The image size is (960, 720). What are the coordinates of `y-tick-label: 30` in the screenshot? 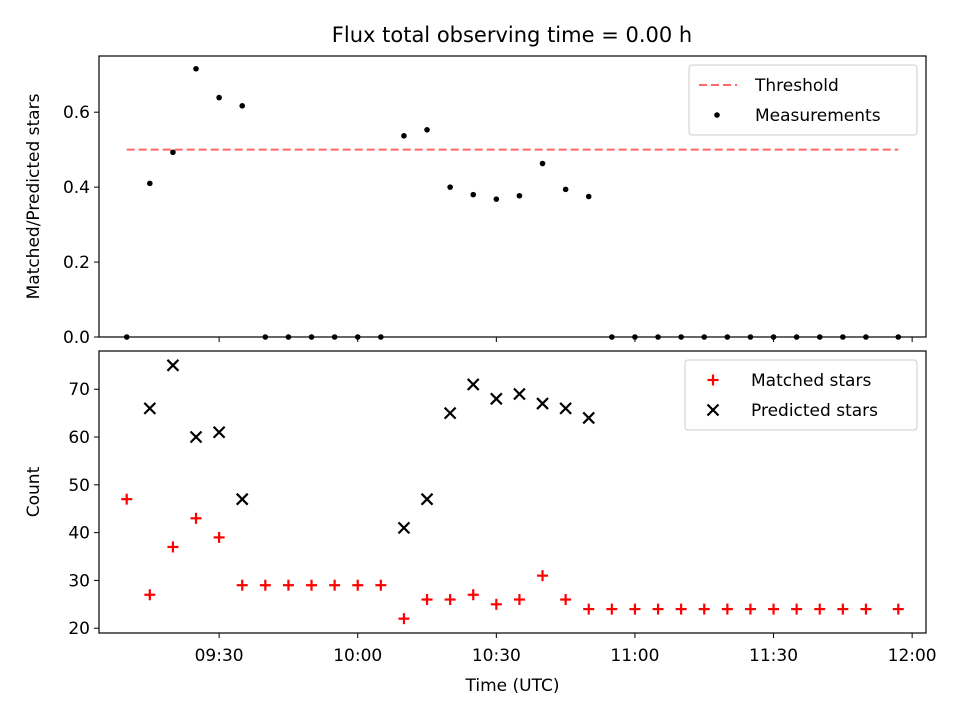 It's located at (79, 581).